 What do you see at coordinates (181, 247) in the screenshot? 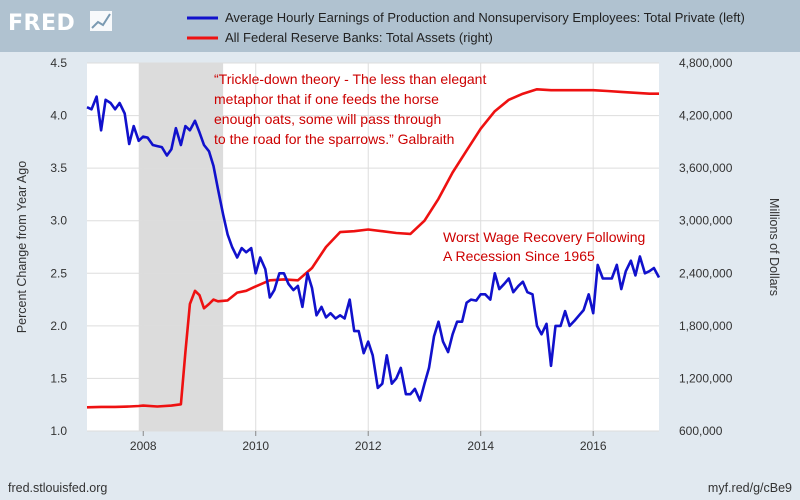
I see `recession-shading` at bounding box center [181, 247].